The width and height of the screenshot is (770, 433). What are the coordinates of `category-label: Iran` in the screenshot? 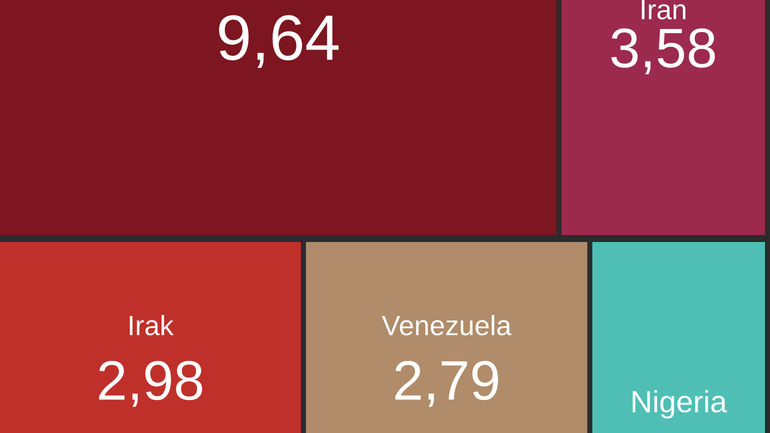 It's located at (664, 10).